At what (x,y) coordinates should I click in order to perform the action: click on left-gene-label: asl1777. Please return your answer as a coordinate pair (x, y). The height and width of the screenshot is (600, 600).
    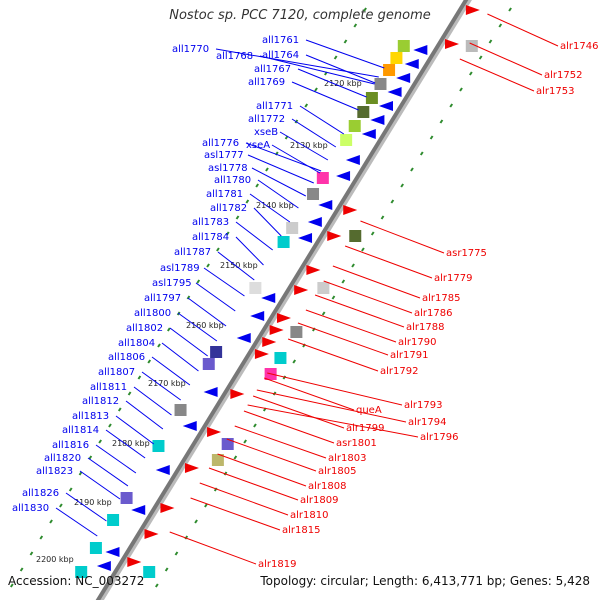
    Looking at the image, I should click on (224, 155).